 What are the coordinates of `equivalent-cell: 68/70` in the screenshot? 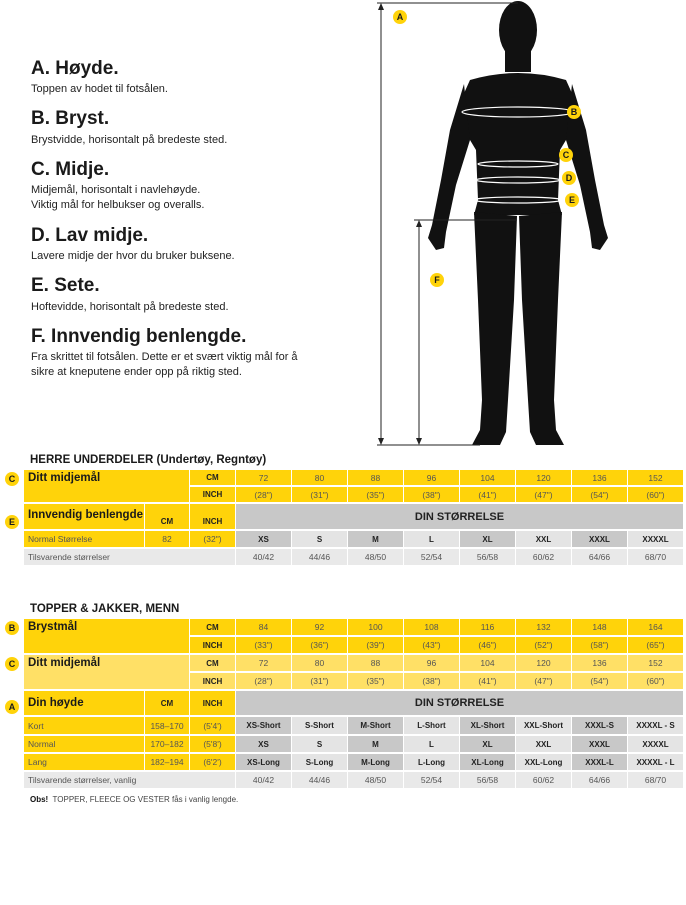 It's located at (656, 558).